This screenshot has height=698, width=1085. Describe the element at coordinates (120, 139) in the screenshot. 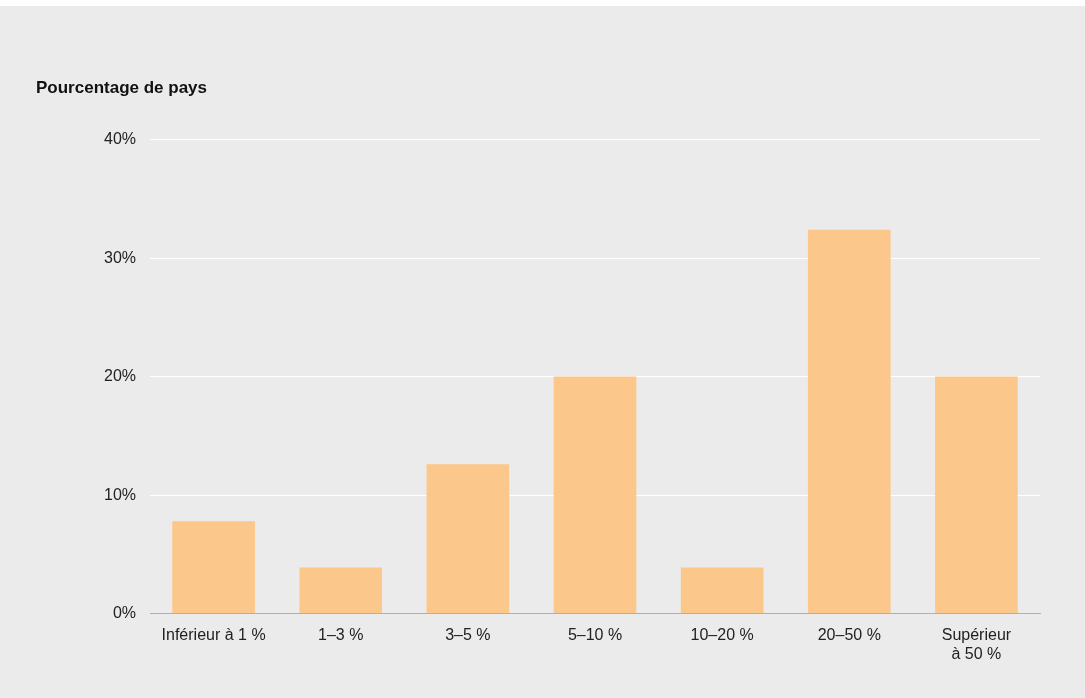

I see `y-tick-label: 40%` at that location.